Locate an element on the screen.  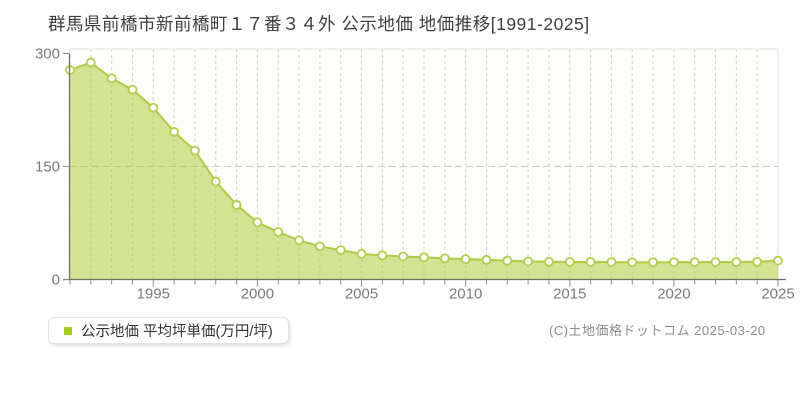
legend: 公示地価 平均坪単価(万円/坪) is located at coordinates (168, 330).